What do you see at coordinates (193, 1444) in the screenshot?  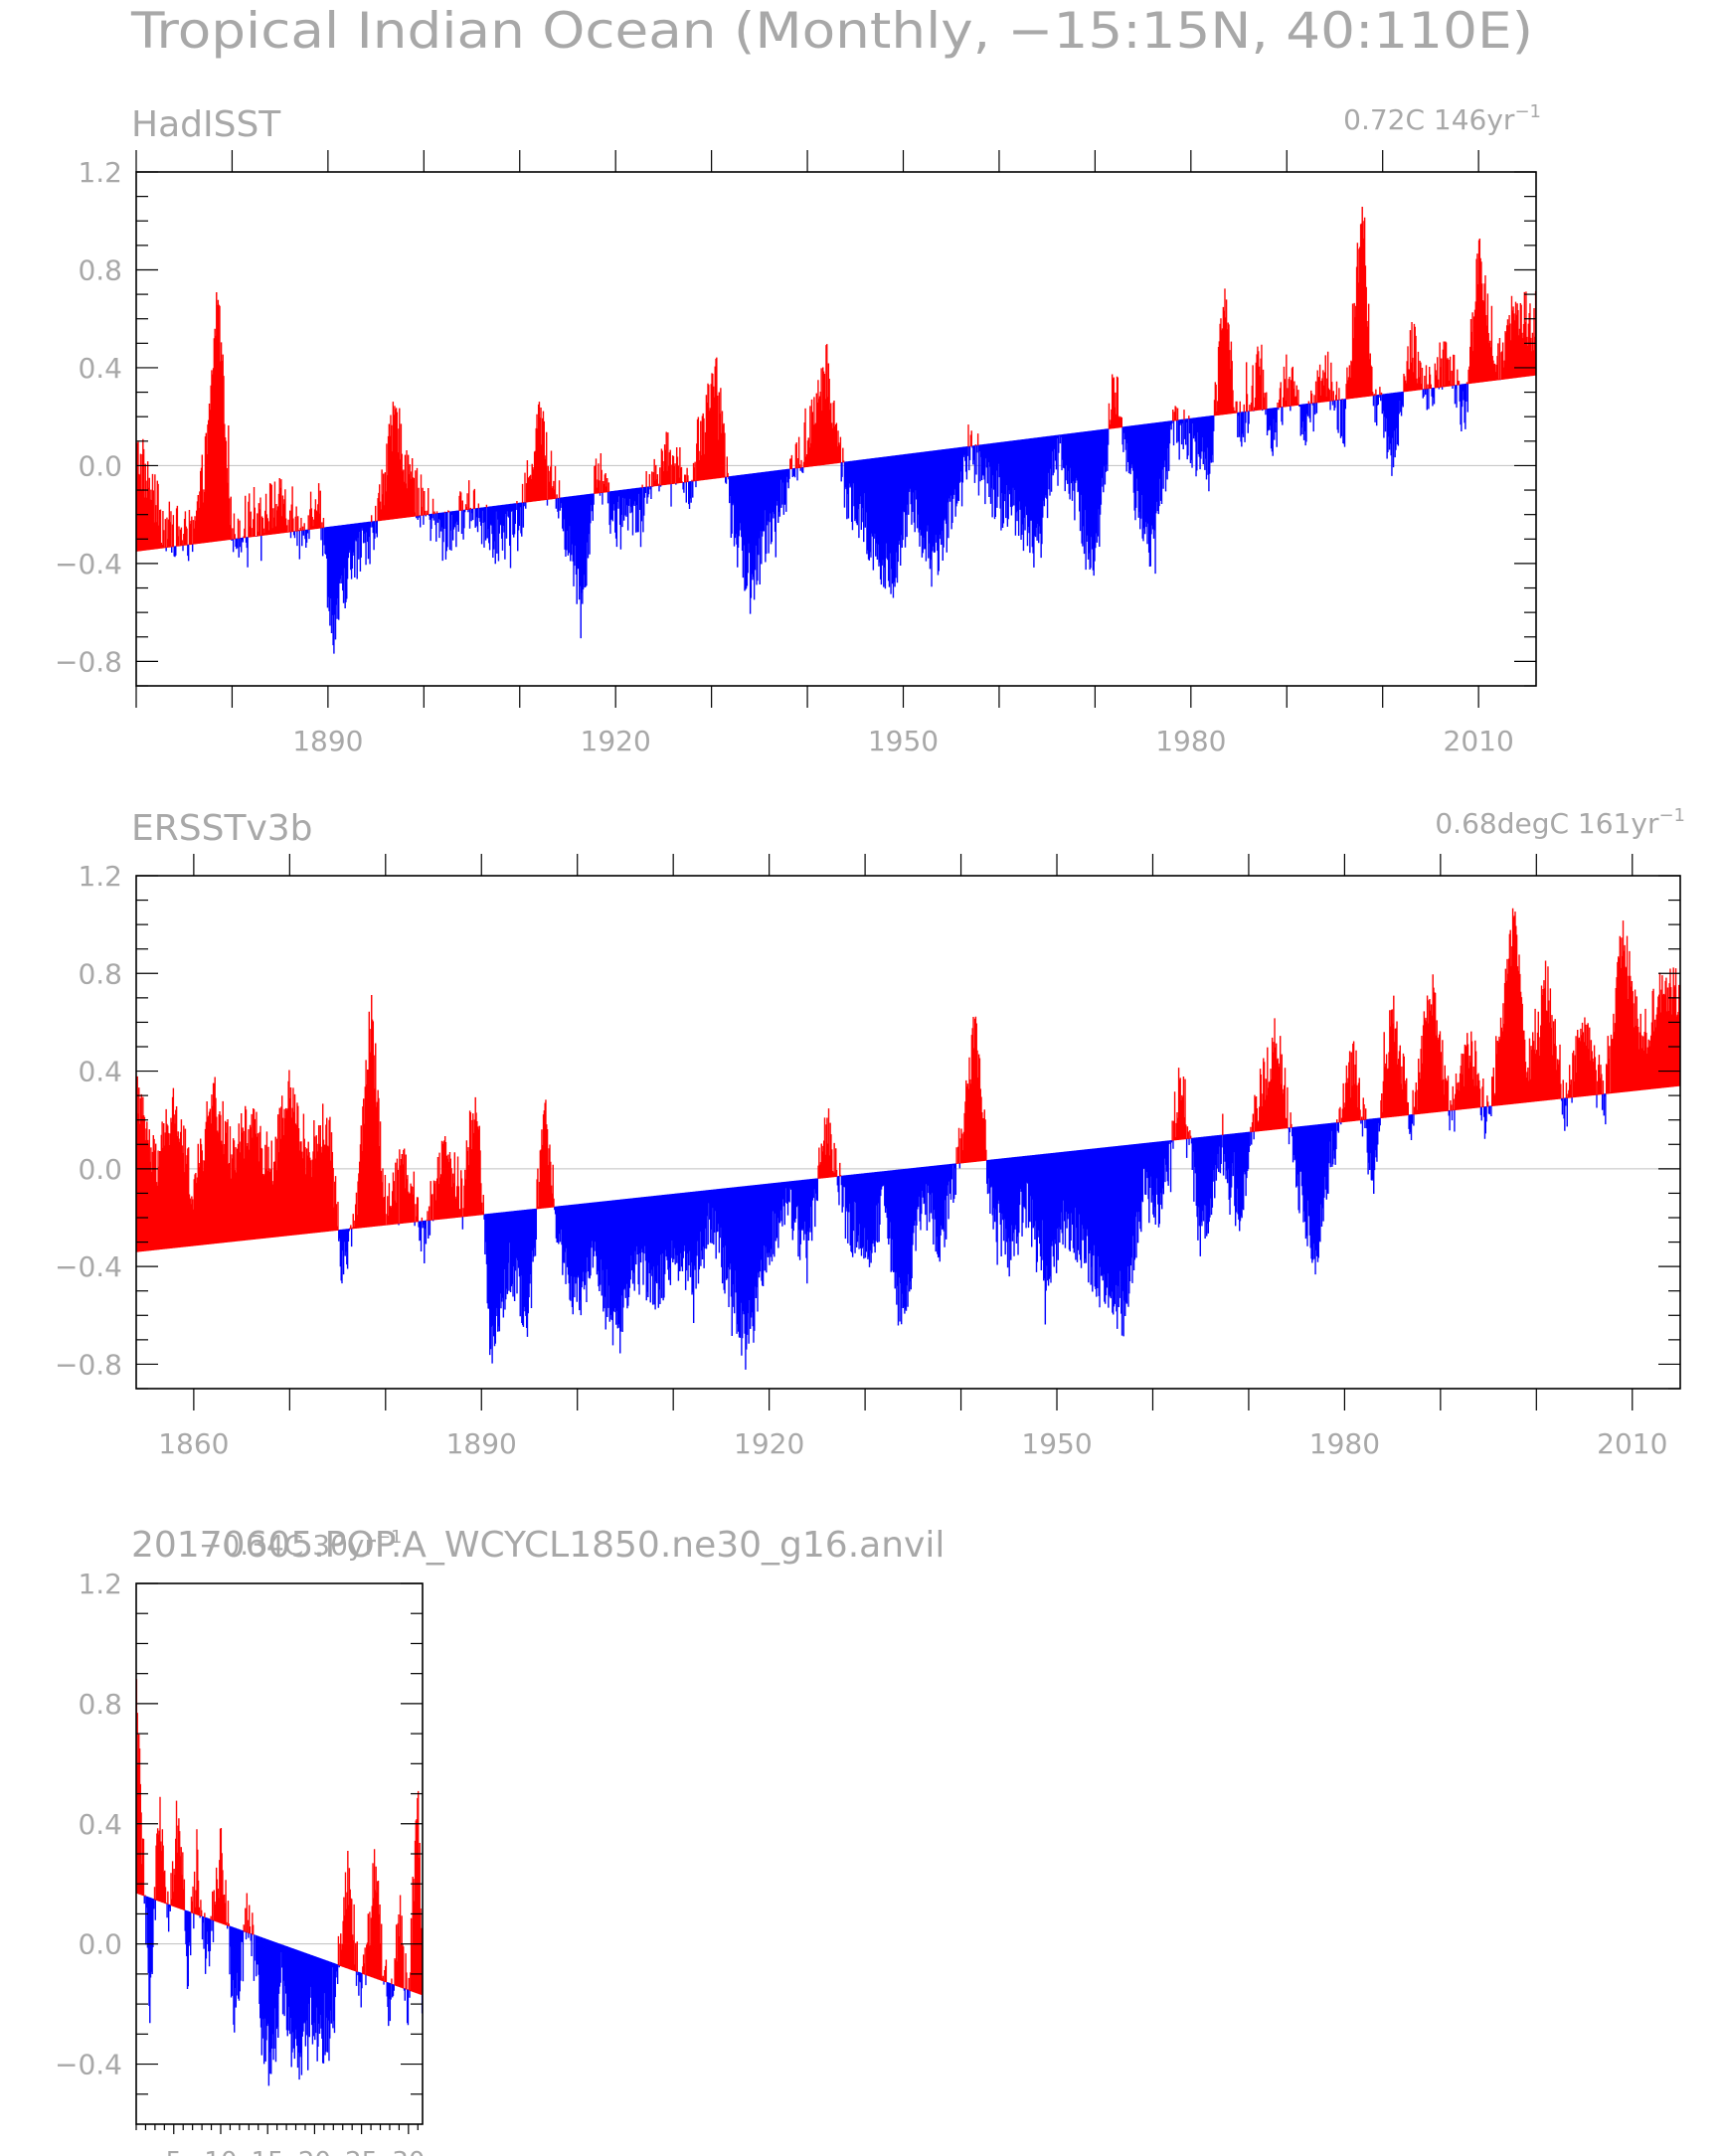 I see `x-tick-label: 1860` at bounding box center [193, 1444].